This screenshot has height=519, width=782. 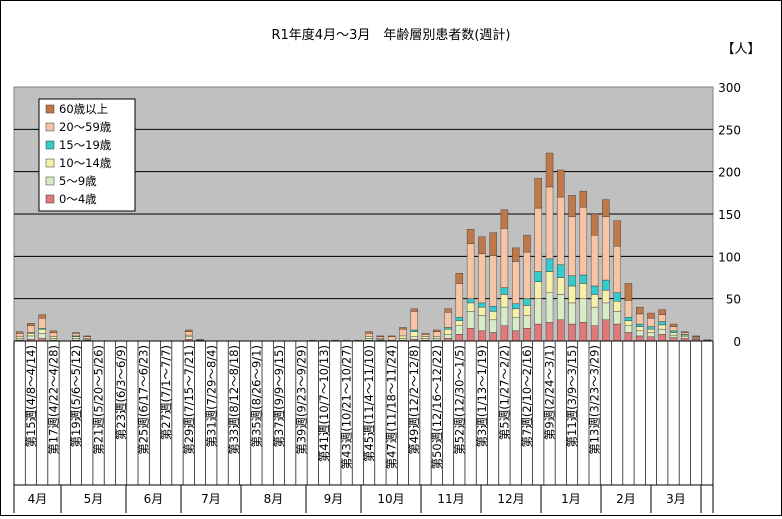 I want to click on unit-label: 【人】, so click(x=740, y=49).